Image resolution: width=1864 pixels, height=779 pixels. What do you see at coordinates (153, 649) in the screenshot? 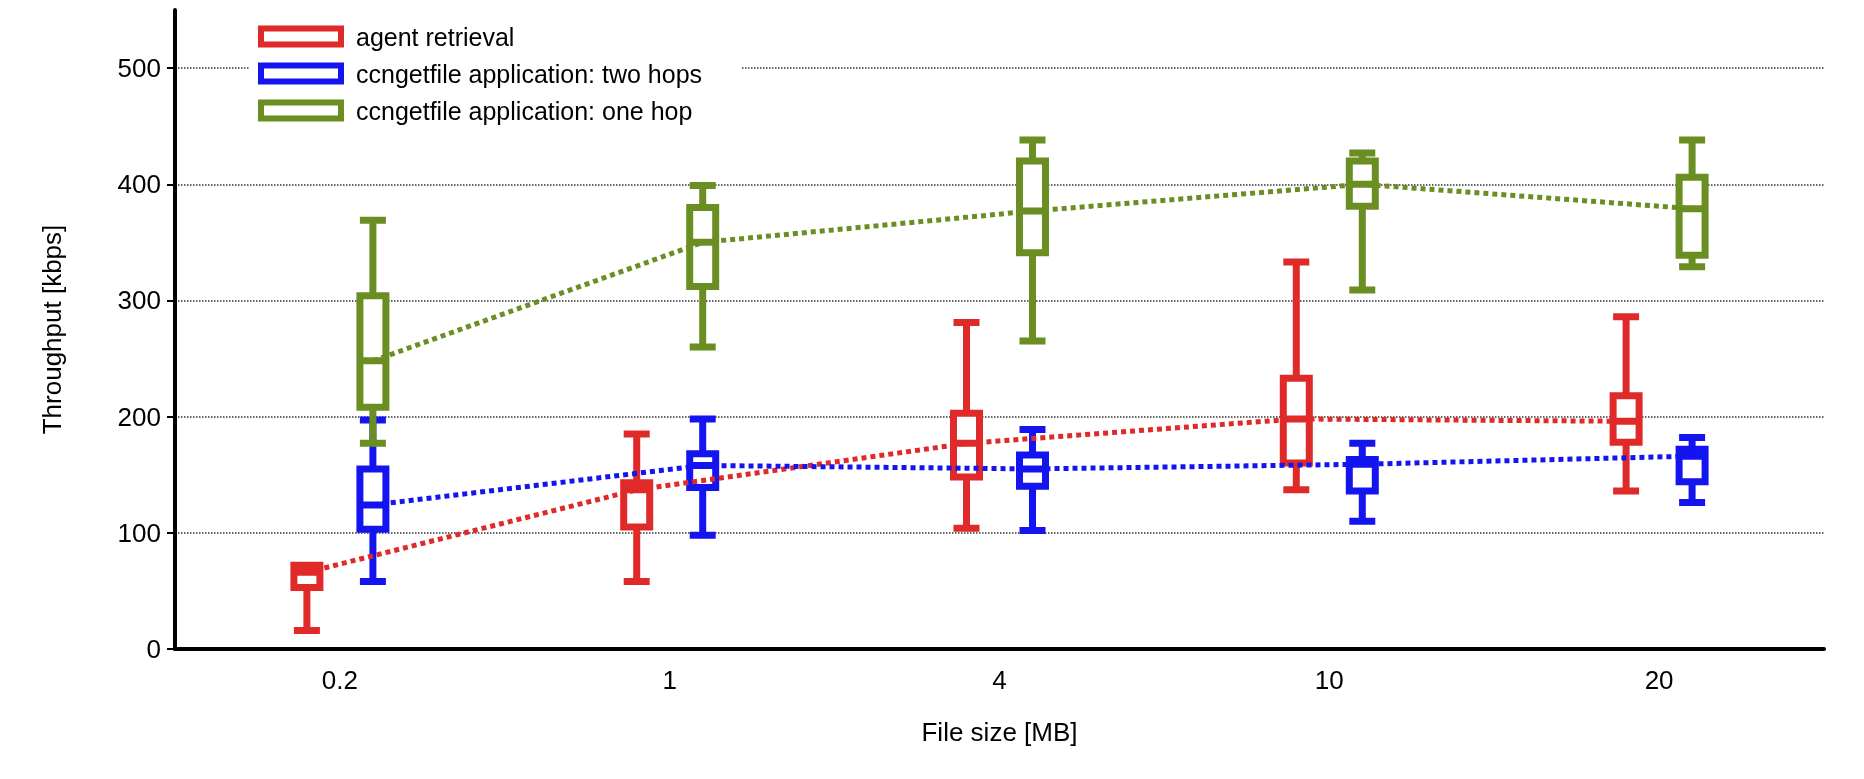
I see `y-tick-label: 0` at bounding box center [153, 649].